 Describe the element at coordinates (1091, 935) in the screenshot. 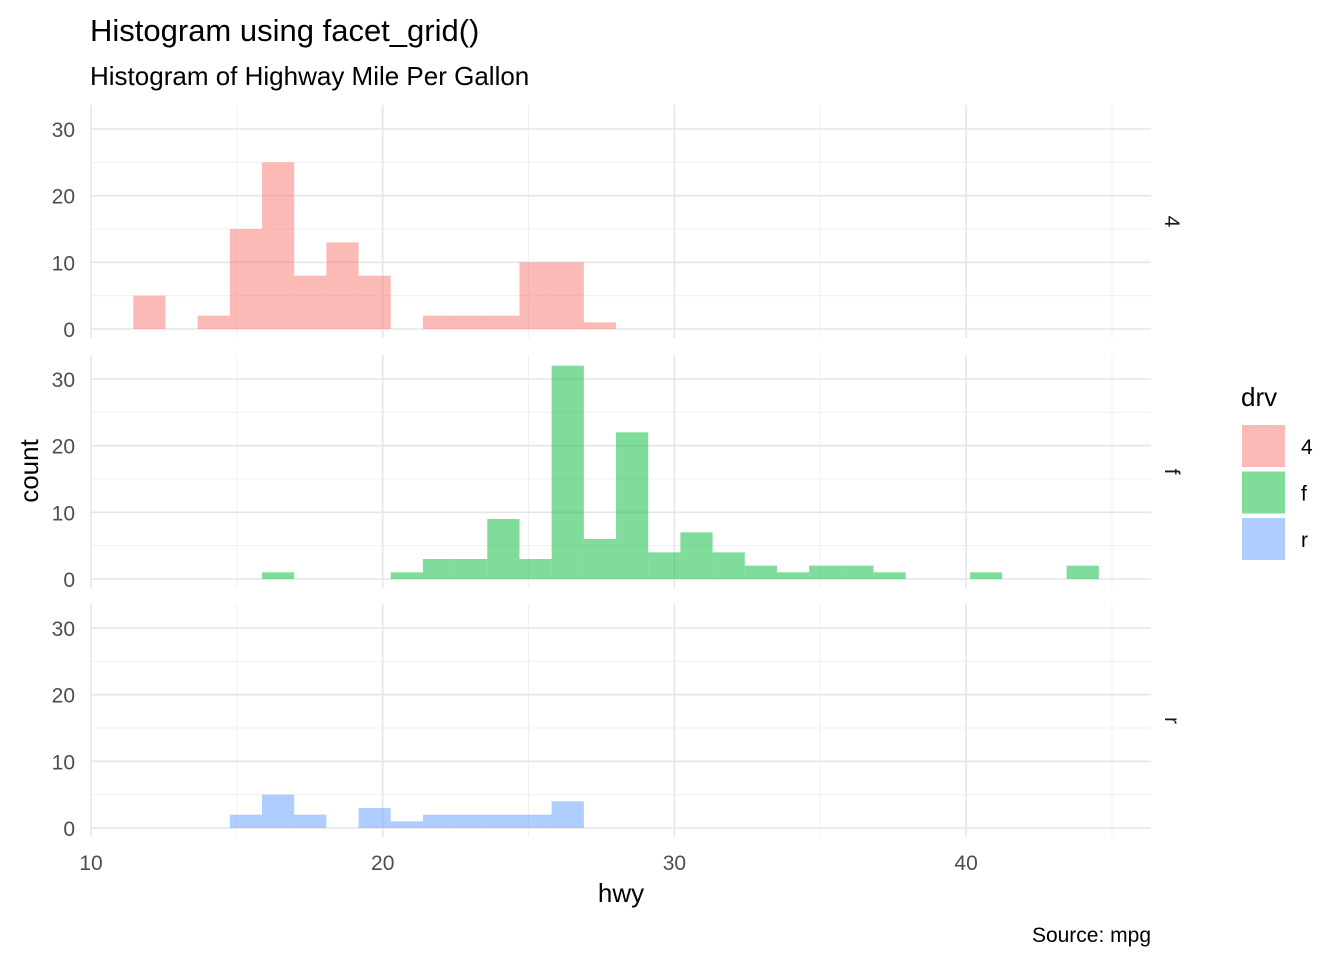

I see `caption: Source: mpg` at that location.